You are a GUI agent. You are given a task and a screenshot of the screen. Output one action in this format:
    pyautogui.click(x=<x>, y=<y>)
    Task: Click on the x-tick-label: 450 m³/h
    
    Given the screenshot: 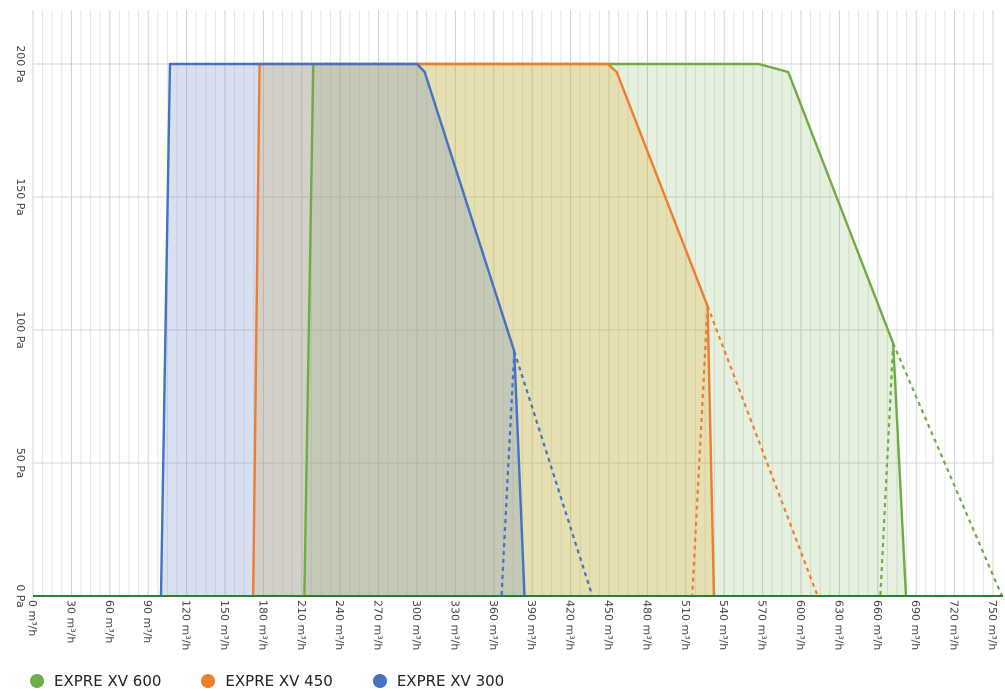 What is the action you would take?
    pyautogui.click(x=608, y=625)
    